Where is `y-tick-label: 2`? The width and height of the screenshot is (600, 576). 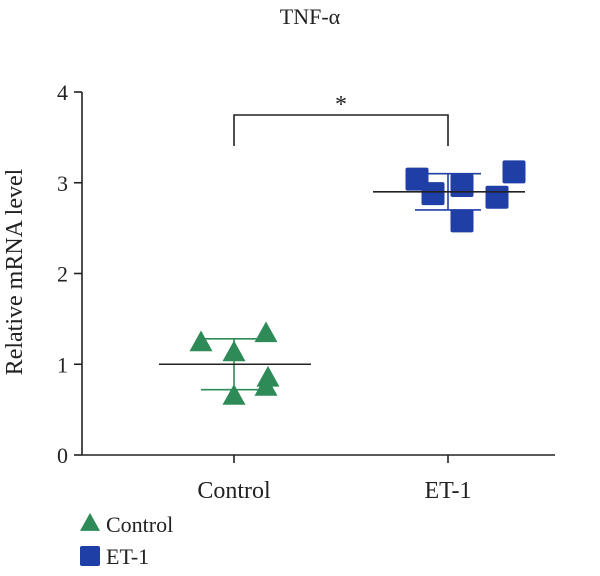
y-tick-label: 2 is located at coordinates (62, 274).